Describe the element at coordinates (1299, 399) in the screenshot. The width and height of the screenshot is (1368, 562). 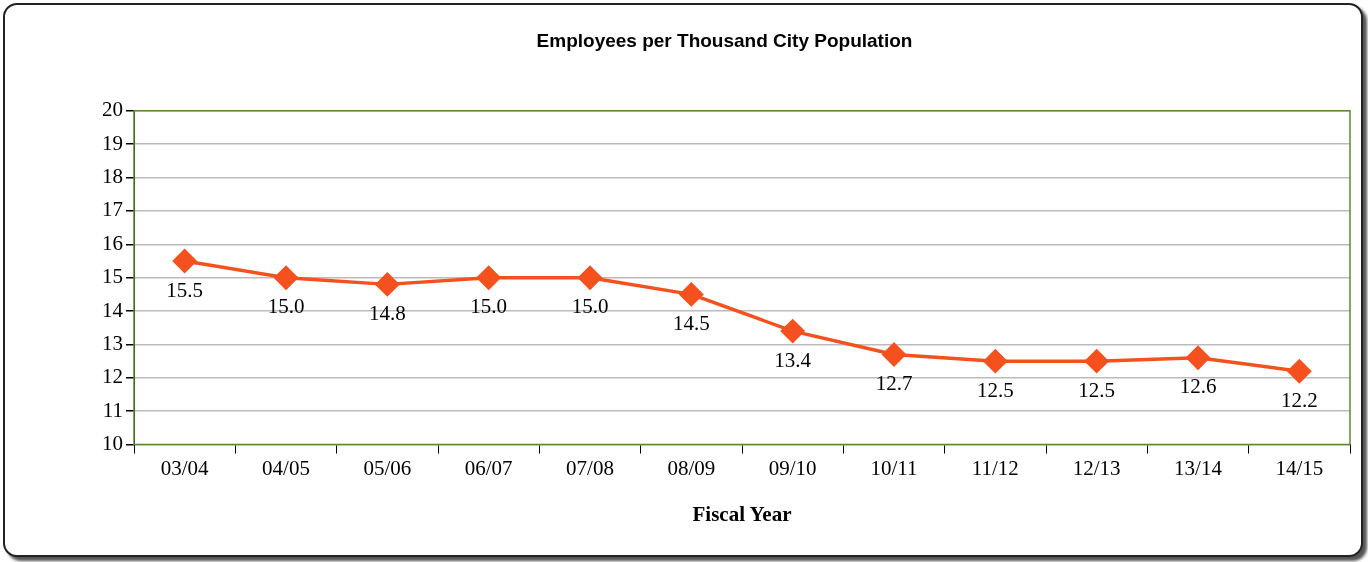
I see `data-label: 12.2` at that location.